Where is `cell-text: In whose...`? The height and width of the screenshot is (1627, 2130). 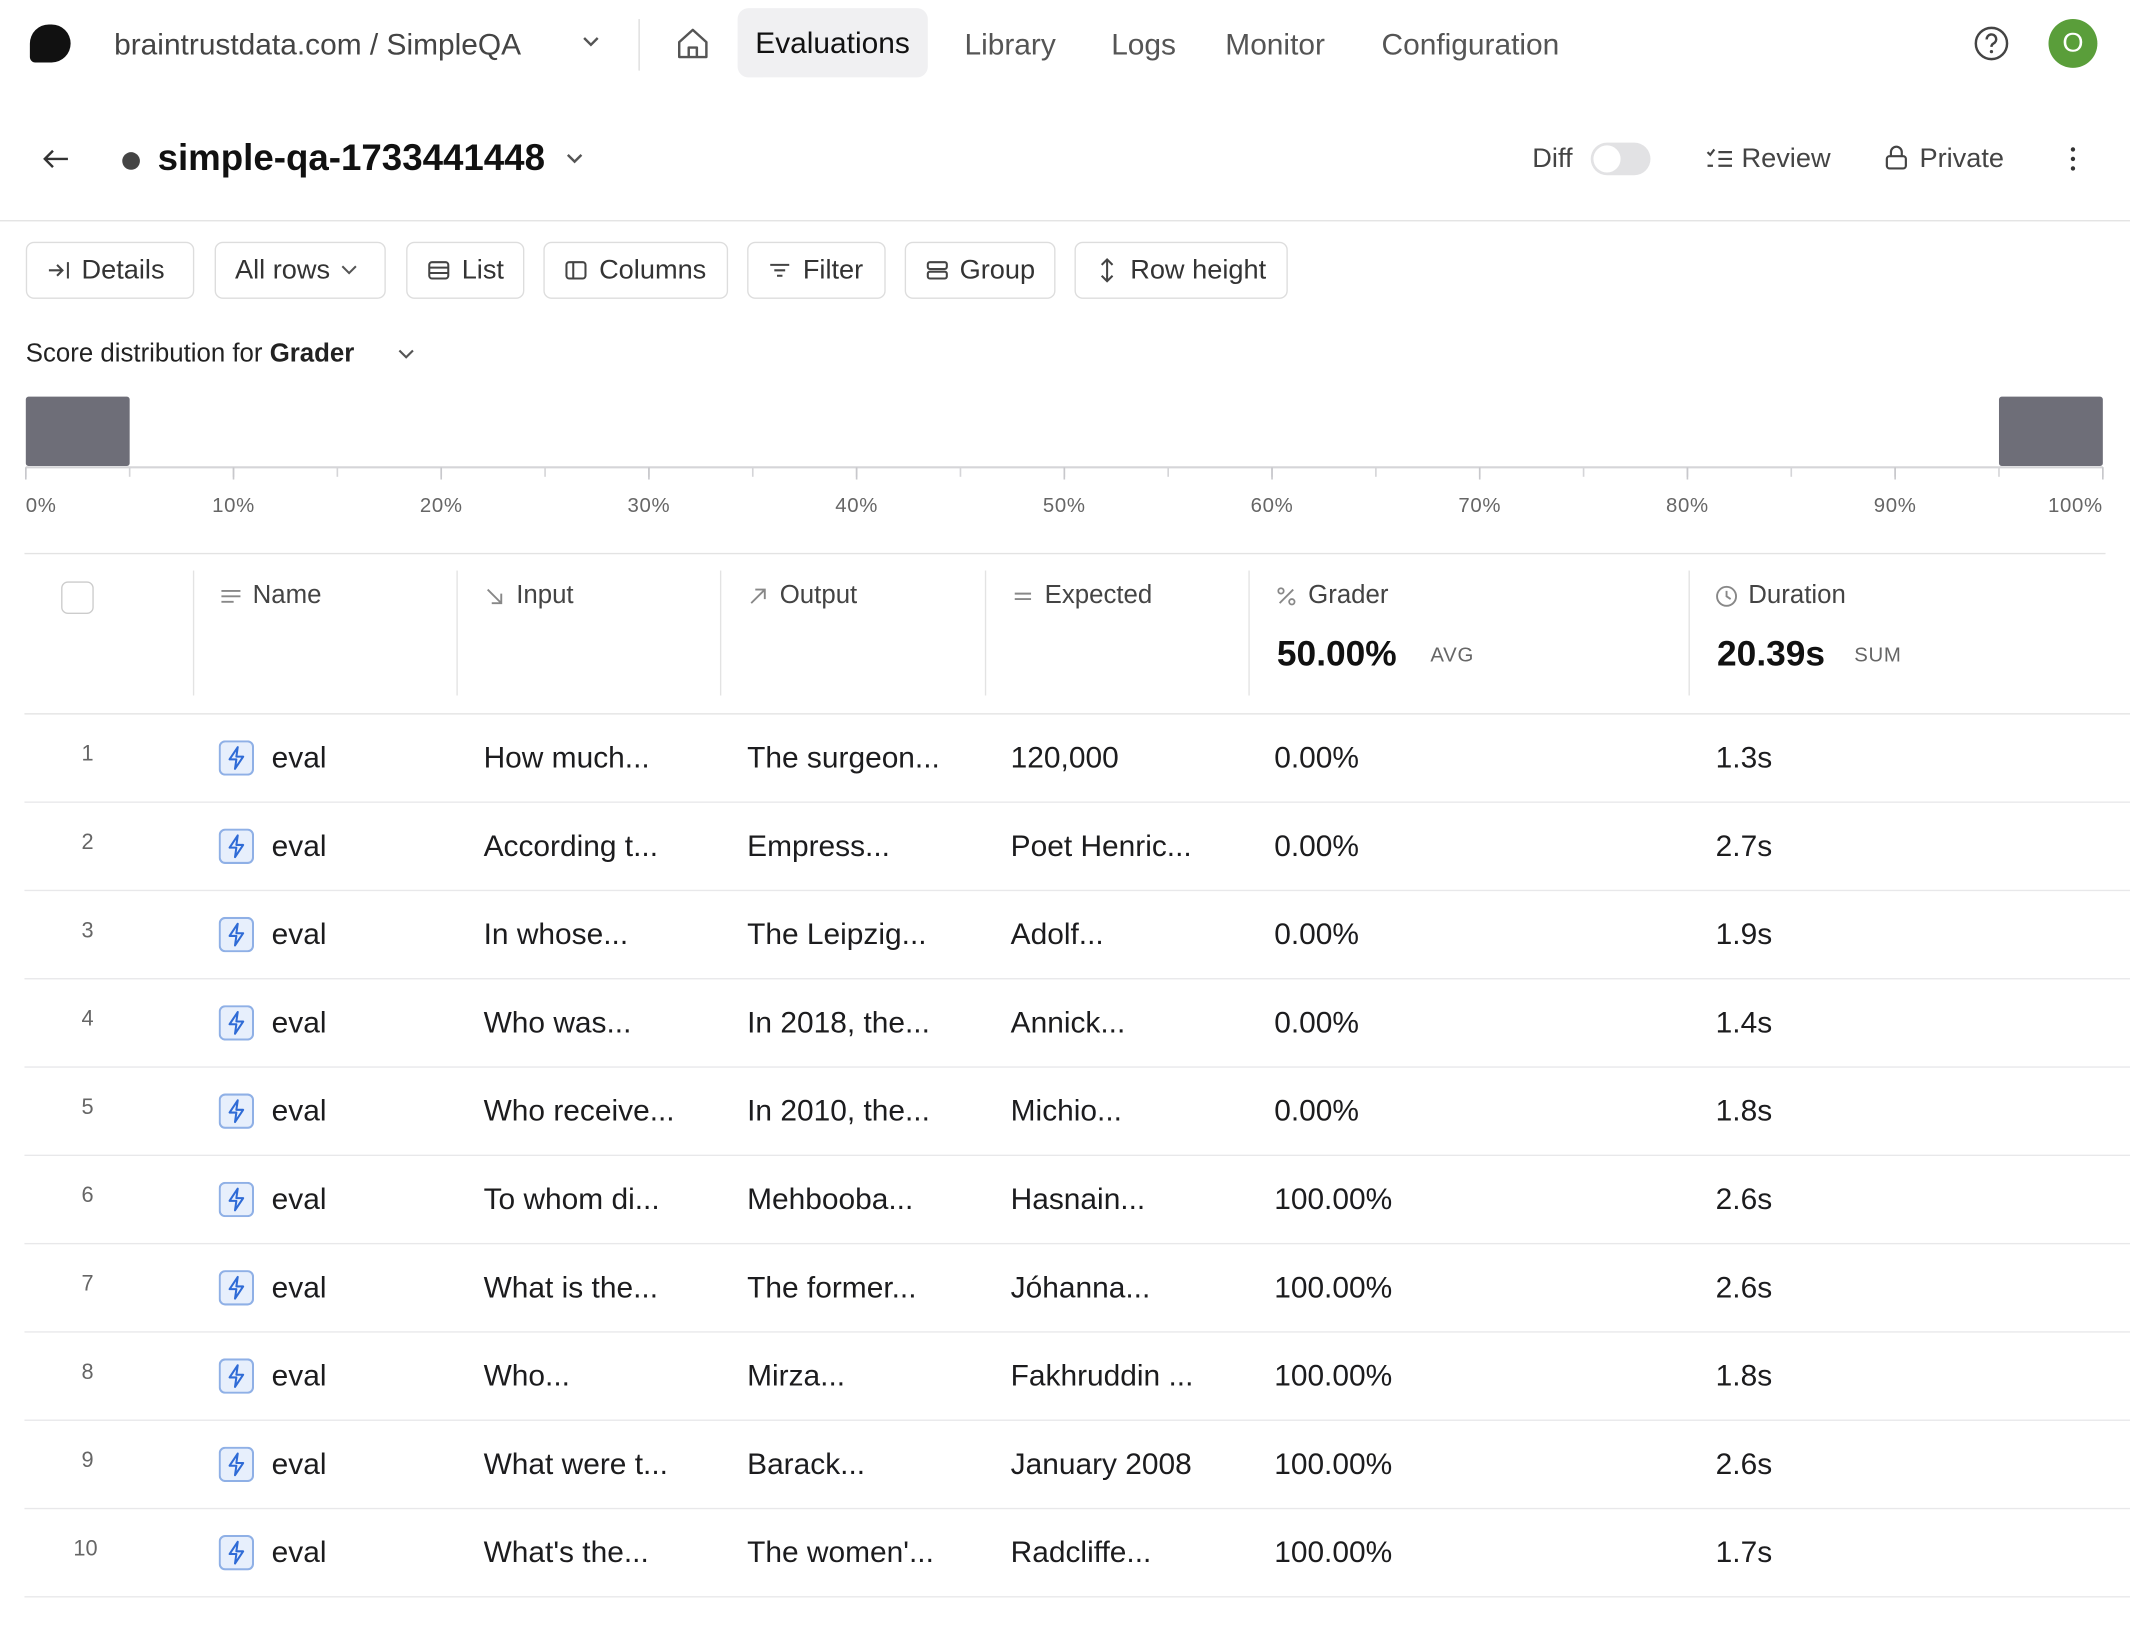 cell-text: In whose... is located at coordinates (556, 933).